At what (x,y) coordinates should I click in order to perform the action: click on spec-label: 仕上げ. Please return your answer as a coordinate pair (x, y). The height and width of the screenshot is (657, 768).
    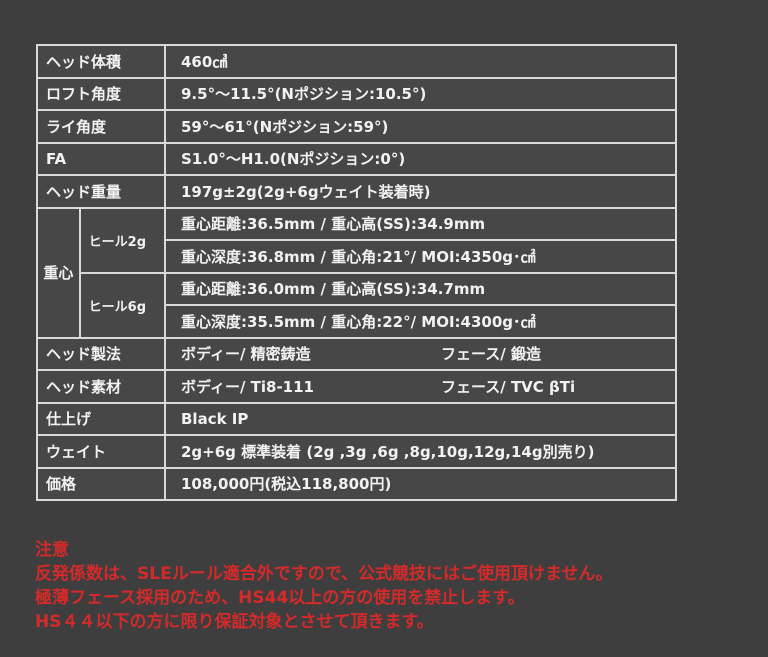
    Looking at the image, I should click on (101, 418).